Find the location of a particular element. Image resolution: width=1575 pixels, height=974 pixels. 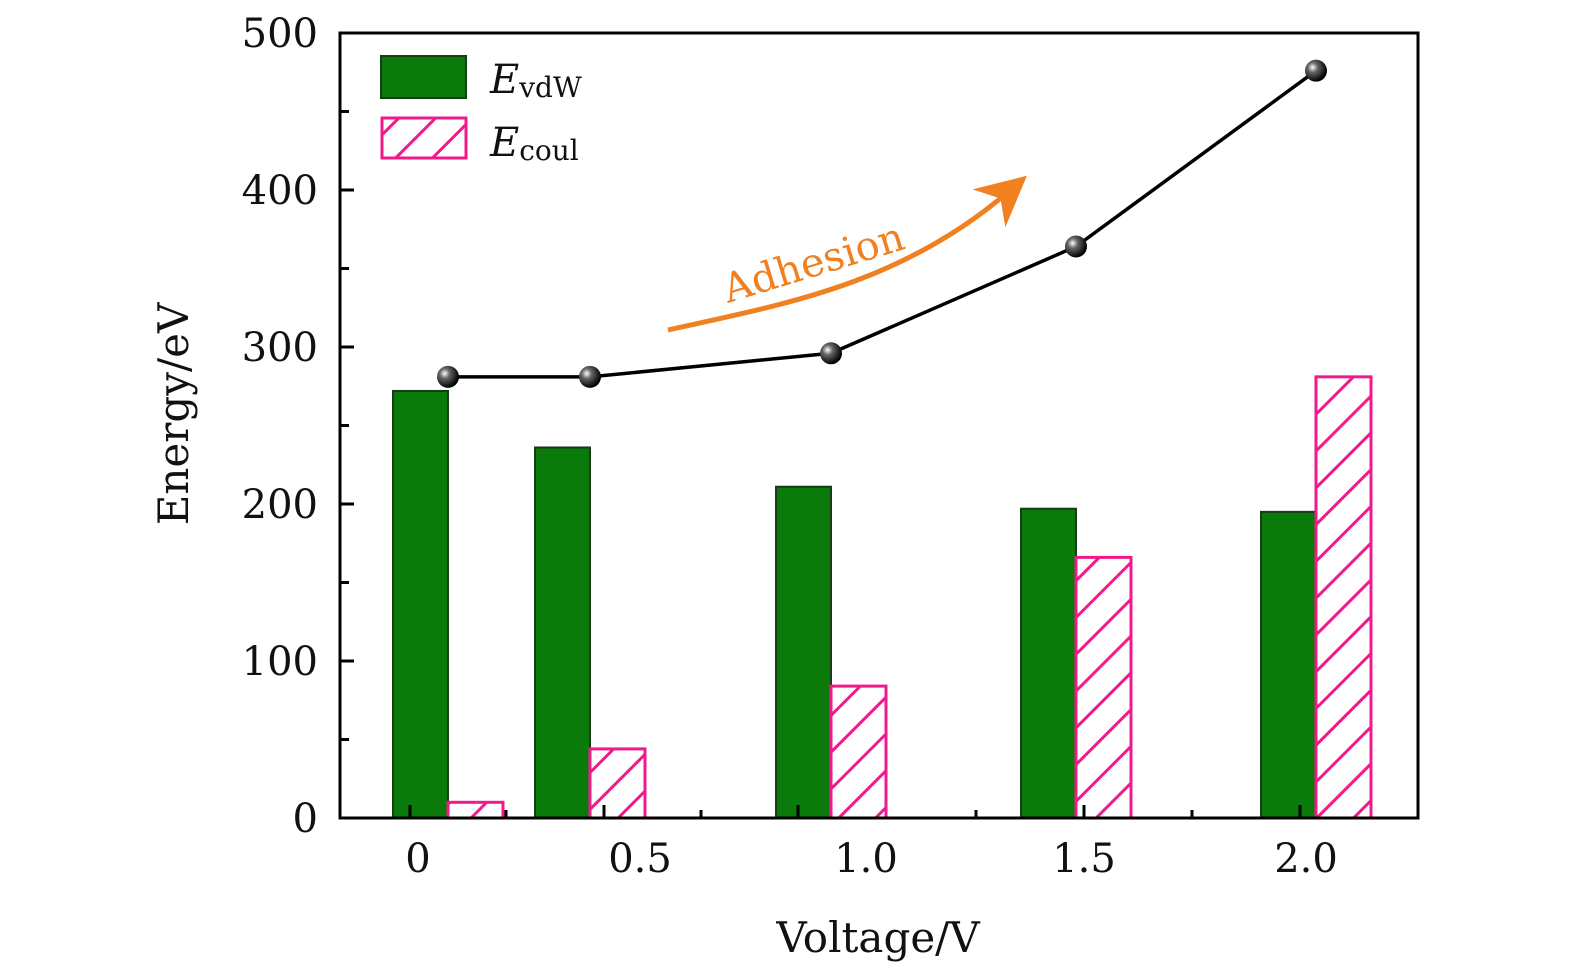

x-tick-label: 0 is located at coordinates (417, 859).